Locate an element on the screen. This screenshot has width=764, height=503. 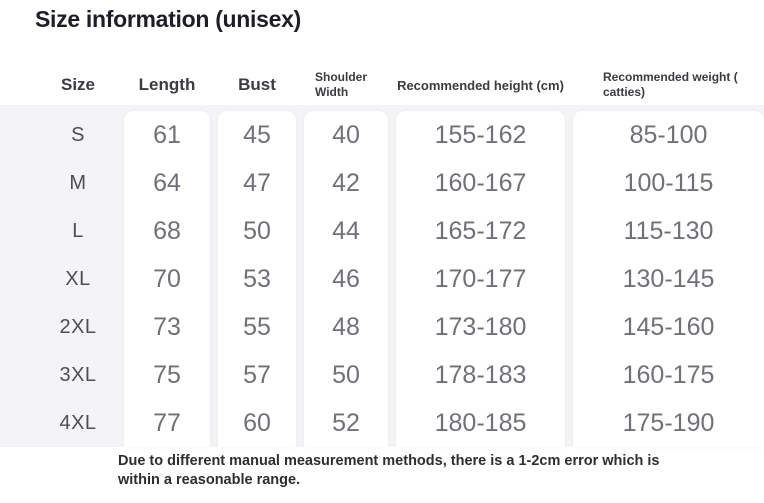
table-cell: 75 is located at coordinates (167, 374).